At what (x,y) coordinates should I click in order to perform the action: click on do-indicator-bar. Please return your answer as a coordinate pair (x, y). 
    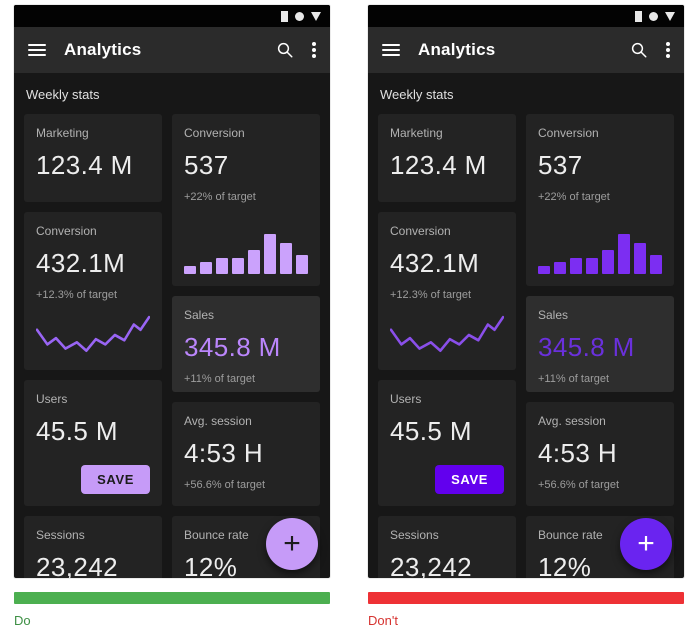
    Looking at the image, I should click on (172, 598).